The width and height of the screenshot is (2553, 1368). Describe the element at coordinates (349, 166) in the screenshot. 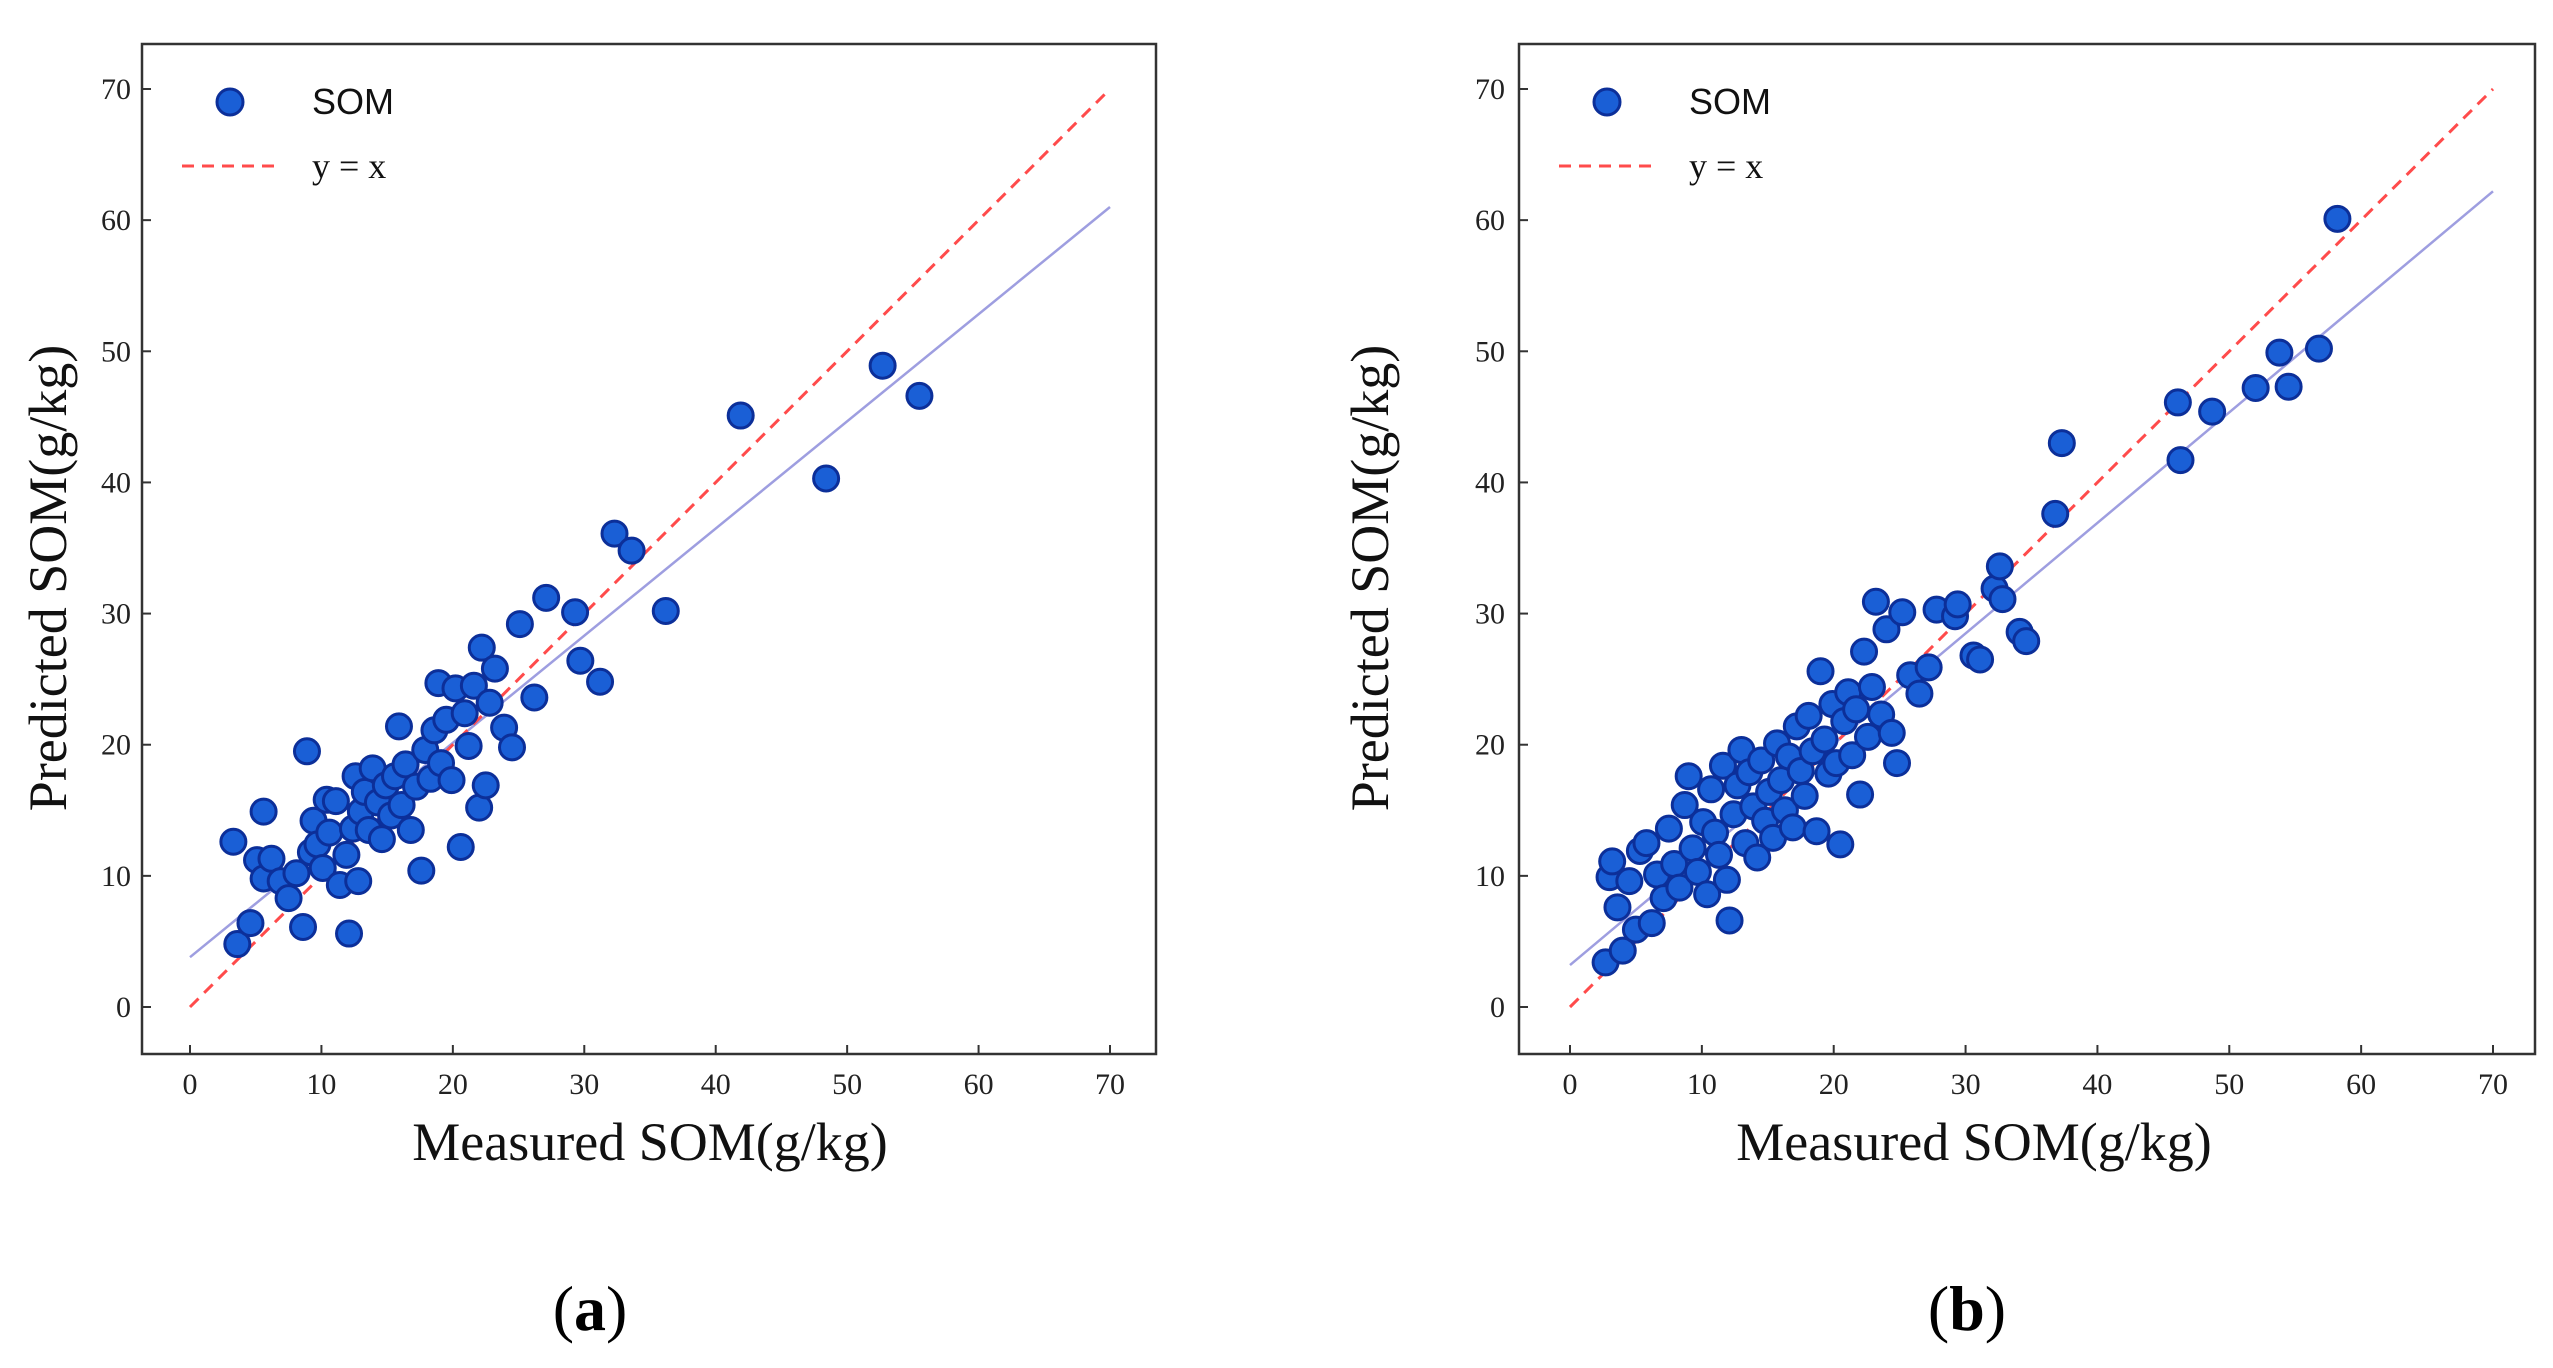

I see `legend-label-identity-line: y = x` at that location.